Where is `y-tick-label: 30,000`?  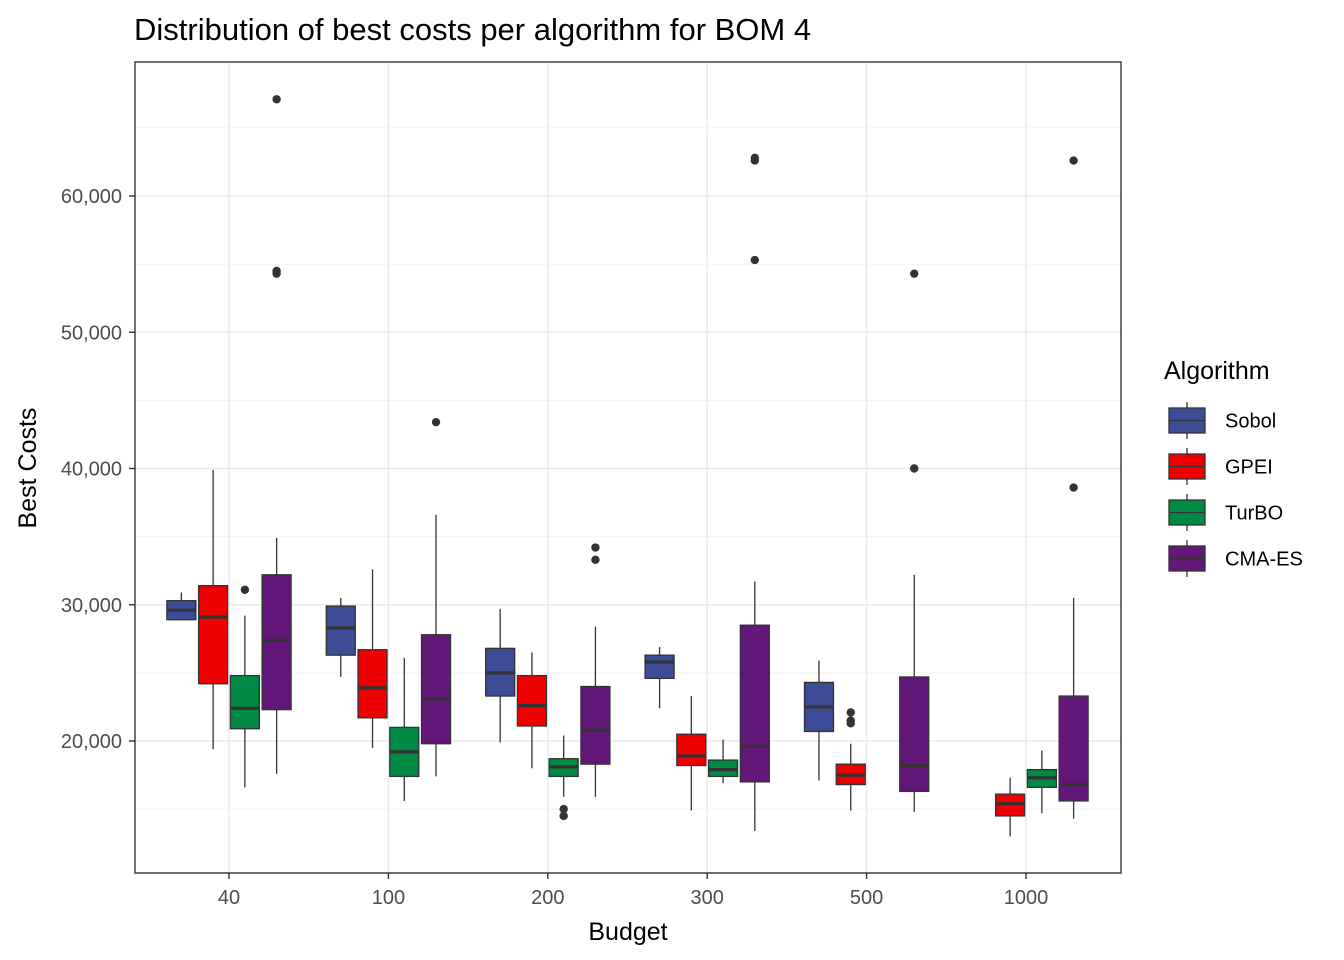
y-tick-label: 30,000 is located at coordinates (91, 606).